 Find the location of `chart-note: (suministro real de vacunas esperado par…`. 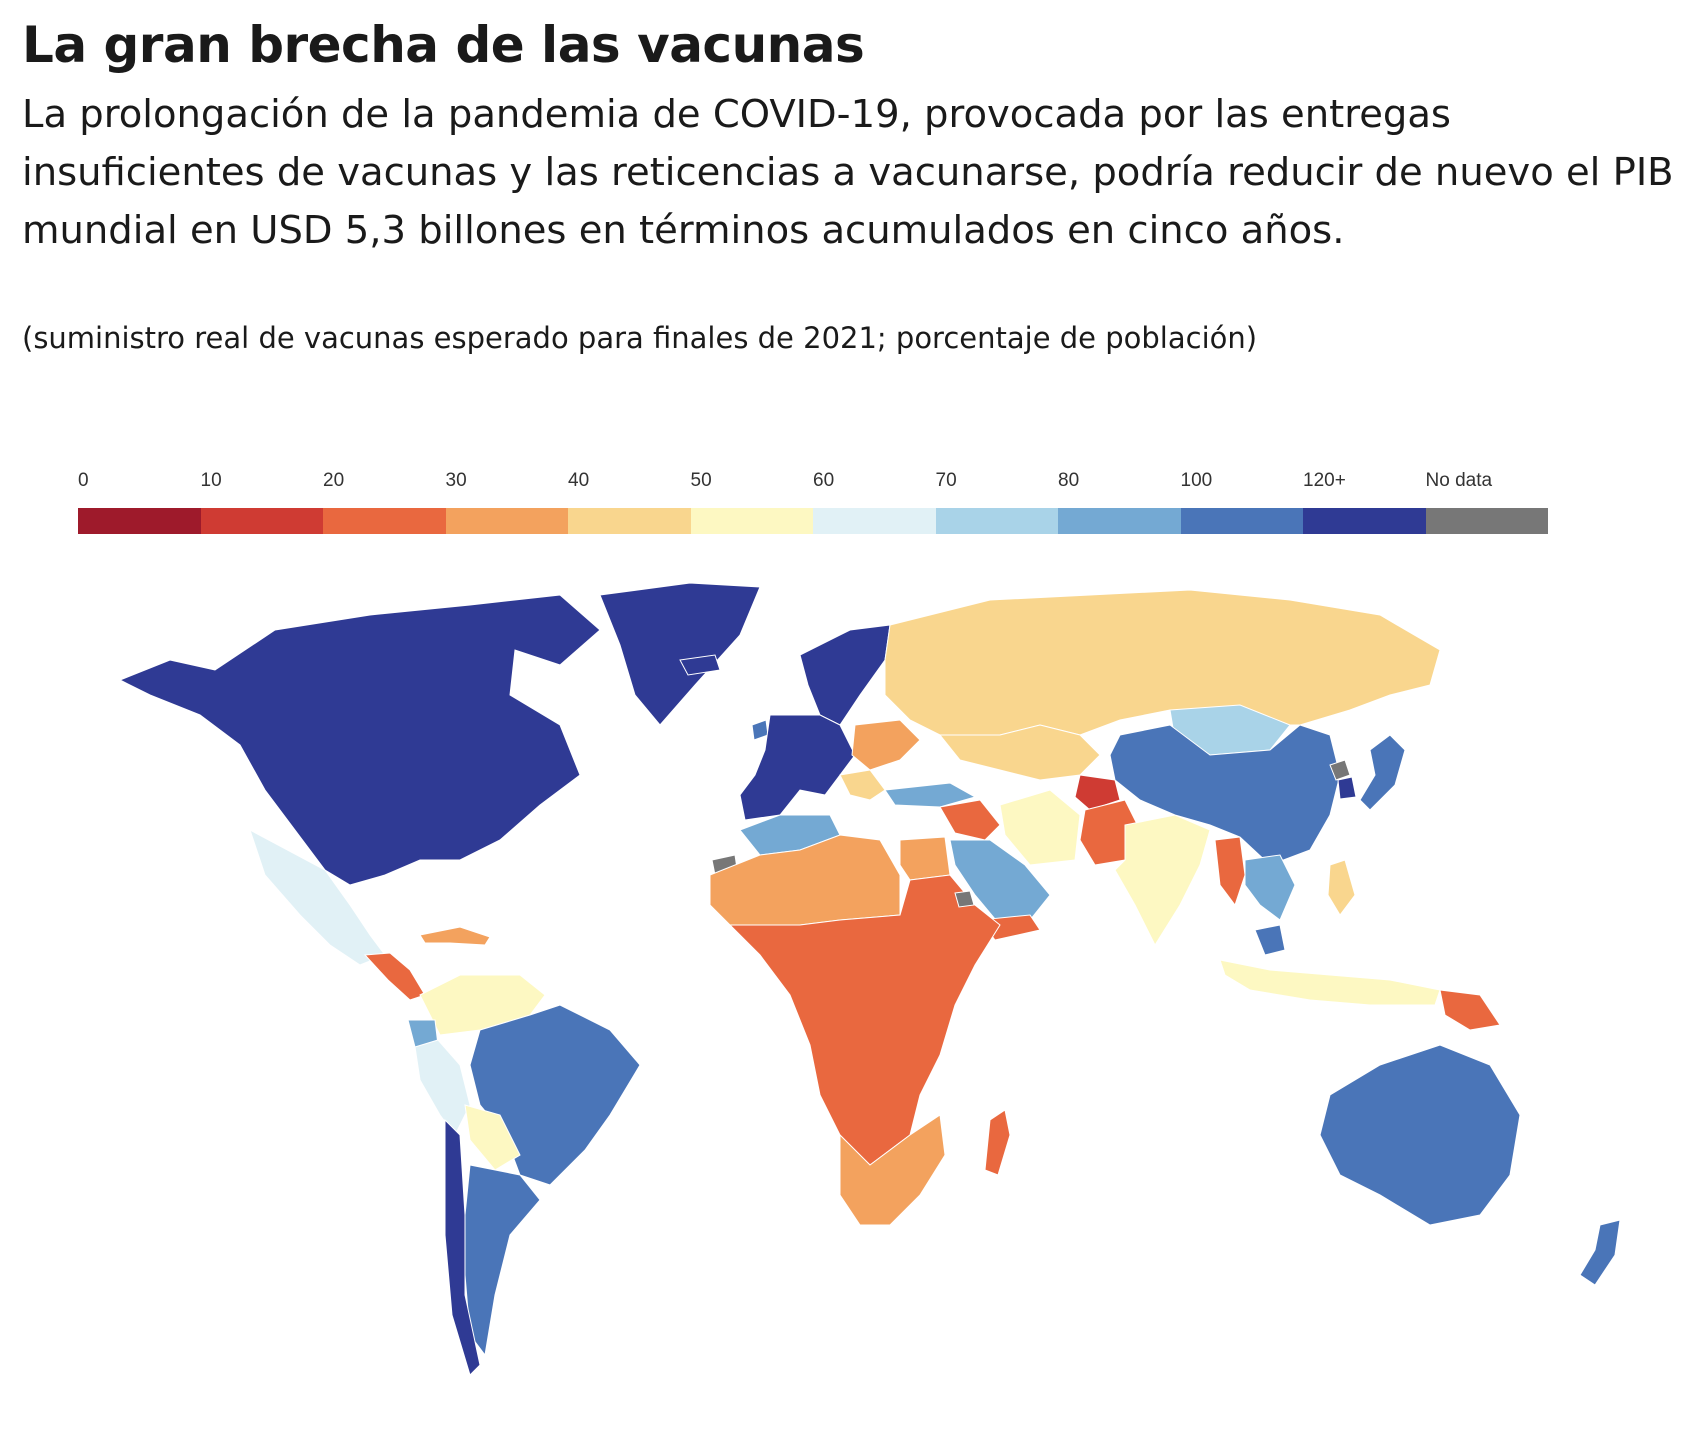

chart-note: (suministro real de vacunas esperado par… is located at coordinates (640, 338).